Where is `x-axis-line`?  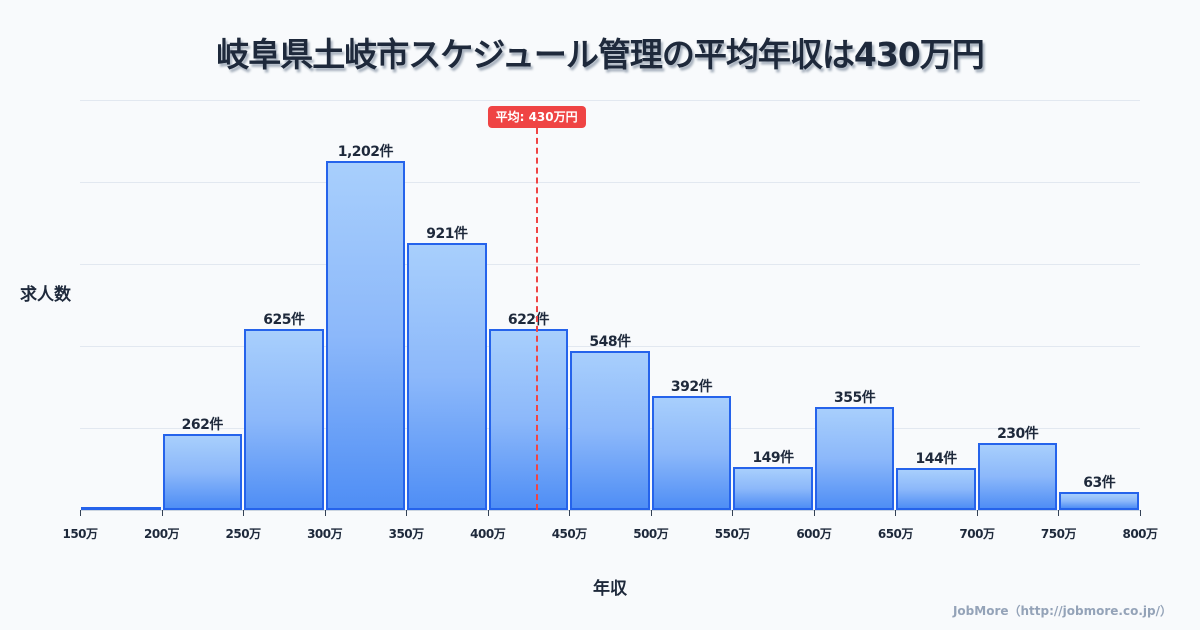 x-axis-line is located at coordinates (610, 510).